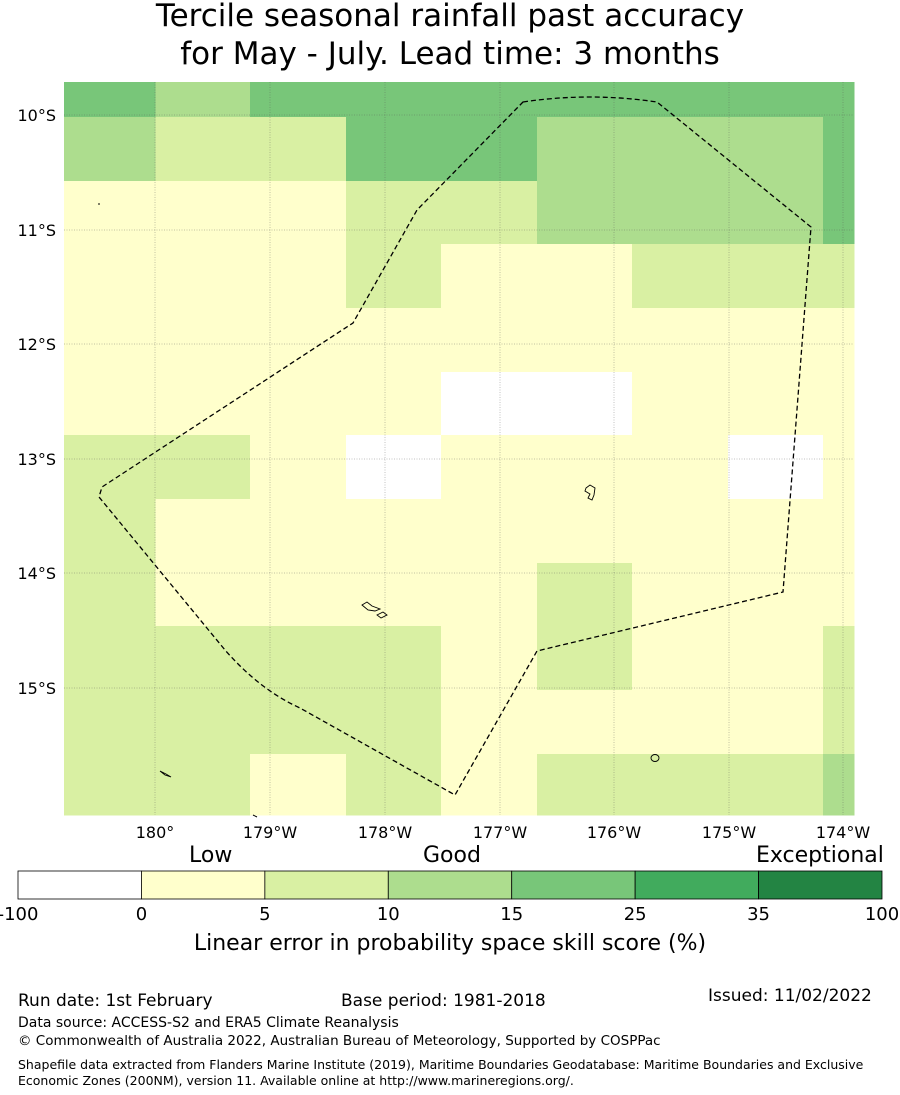 This screenshot has width=900, height=1095. I want to click on colorbar-tick-label: -100, so click(19, 914).